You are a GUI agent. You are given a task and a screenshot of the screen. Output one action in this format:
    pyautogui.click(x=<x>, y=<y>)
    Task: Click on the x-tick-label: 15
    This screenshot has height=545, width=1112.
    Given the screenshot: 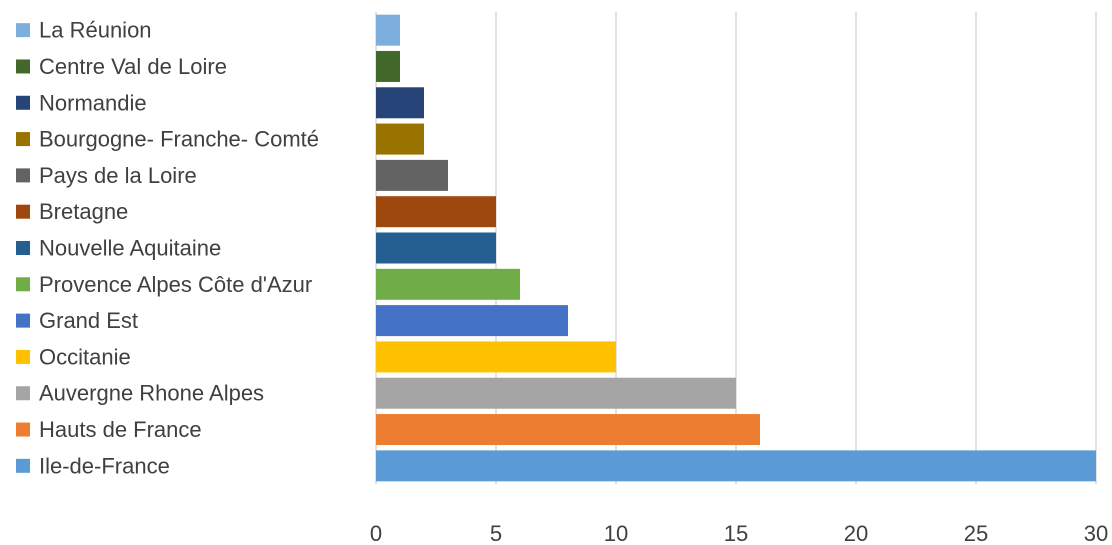 What is the action you would take?
    pyautogui.click(x=736, y=533)
    